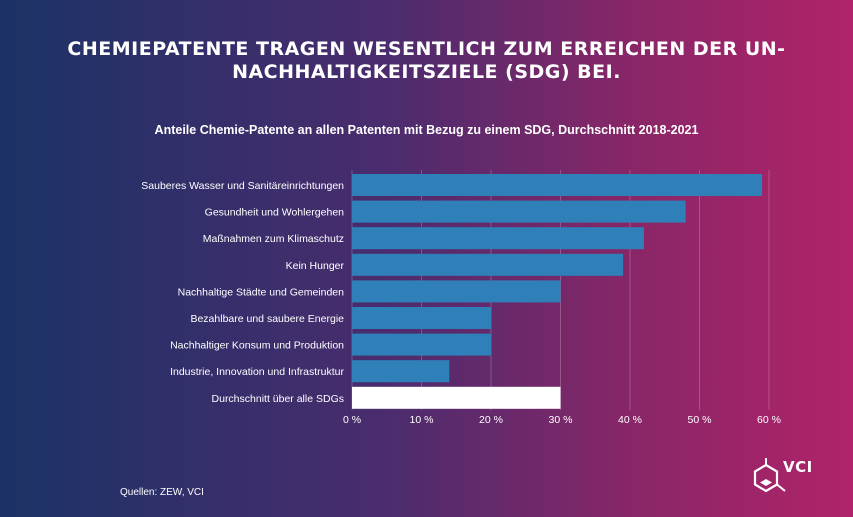  What do you see at coordinates (422, 420) in the screenshot?
I see `x-tick-label: 10 %` at bounding box center [422, 420].